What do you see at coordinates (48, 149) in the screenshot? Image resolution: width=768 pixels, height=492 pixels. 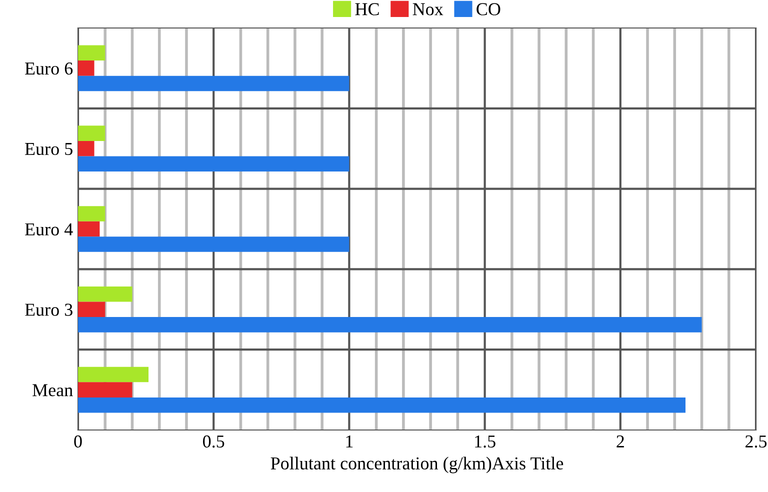 I see `y-tick-label: Euro 5` at bounding box center [48, 149].